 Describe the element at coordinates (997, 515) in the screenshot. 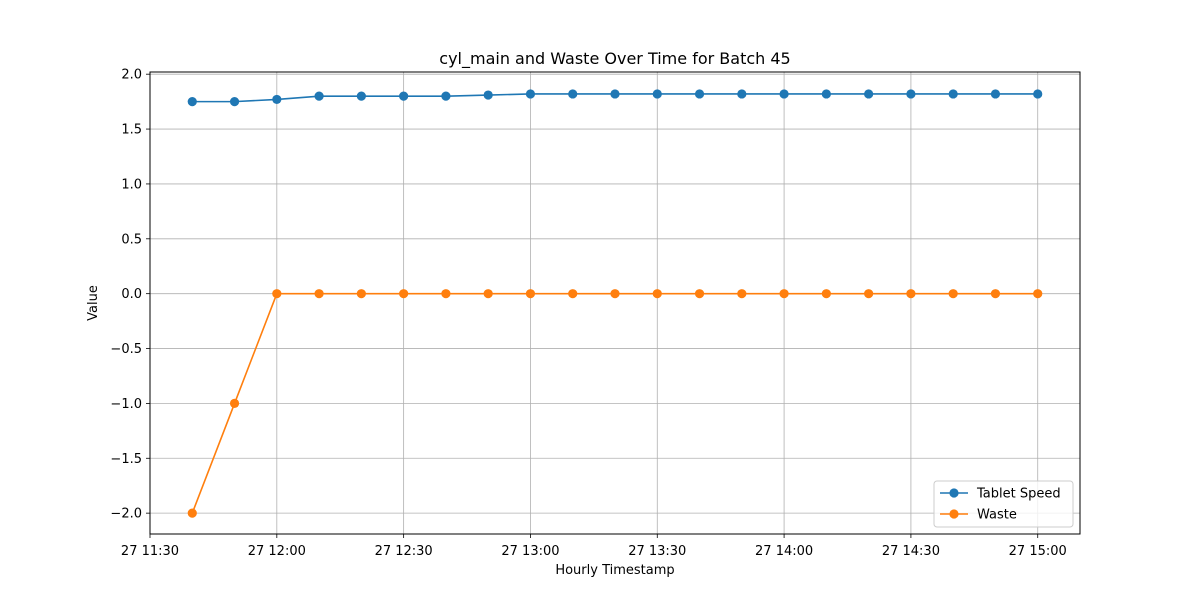

I see `legend-label-waste: Waste` at that location.